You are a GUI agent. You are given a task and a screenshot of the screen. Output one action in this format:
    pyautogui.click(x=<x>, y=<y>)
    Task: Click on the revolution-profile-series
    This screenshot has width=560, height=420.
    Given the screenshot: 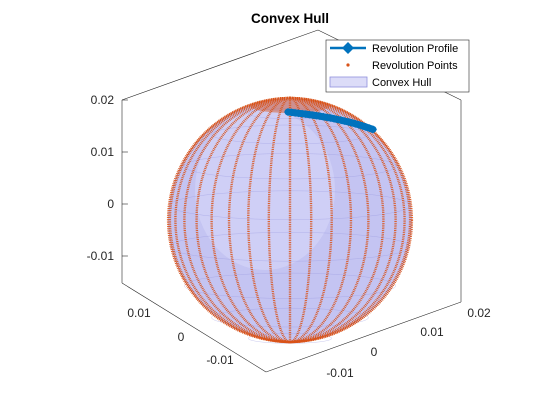 What is the action you would take?
    pyautogui.click(x=330, y=121)
    